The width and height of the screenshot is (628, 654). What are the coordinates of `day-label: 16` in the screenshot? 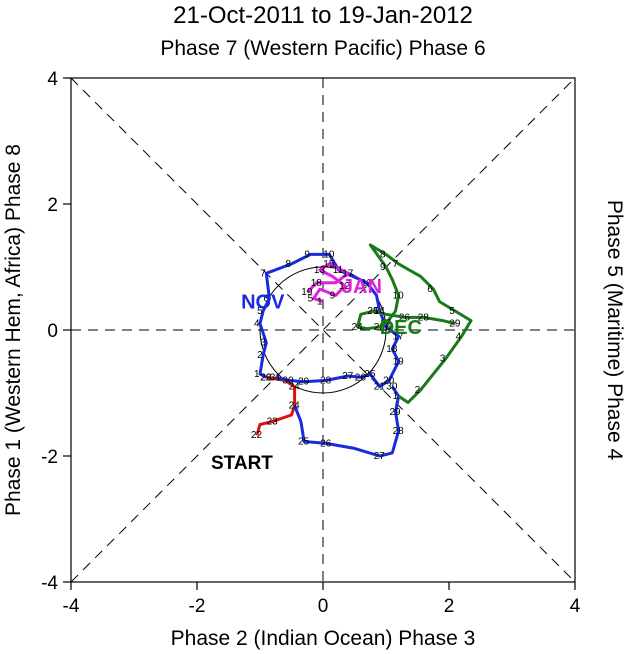 It's located at (386, 327).